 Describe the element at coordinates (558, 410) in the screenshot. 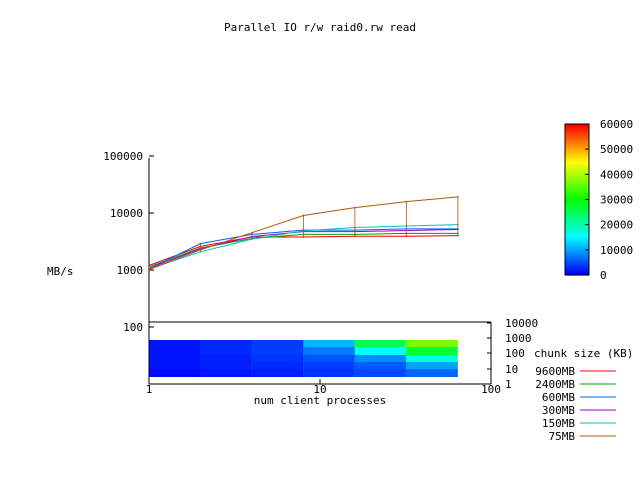

I see `legend-label: 300MB` at that location.